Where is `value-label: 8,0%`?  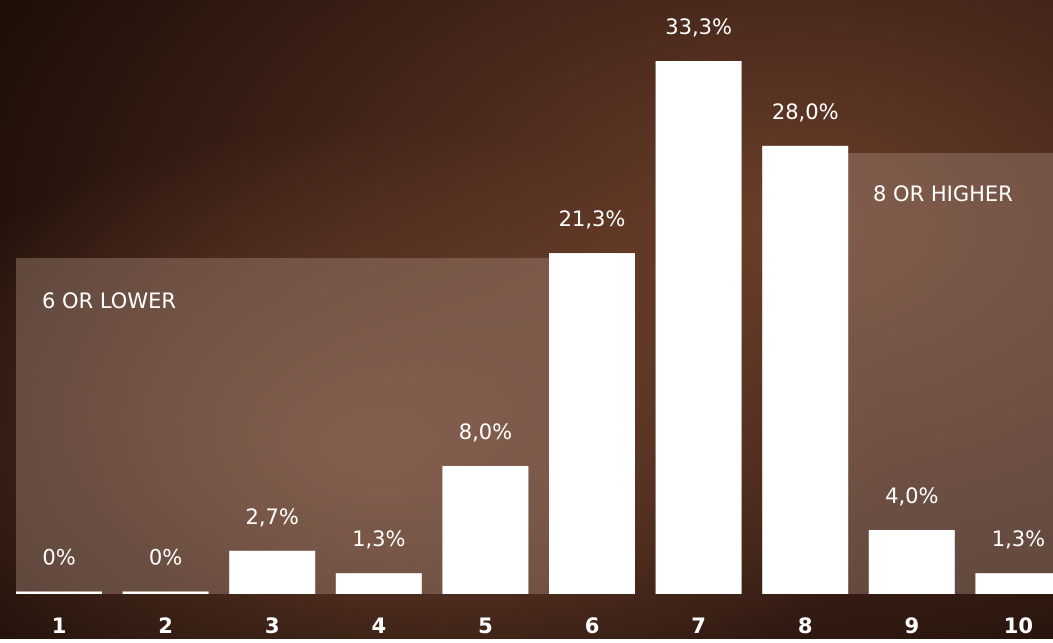
value-label: 8,0% is located at coordinates (485, 432).